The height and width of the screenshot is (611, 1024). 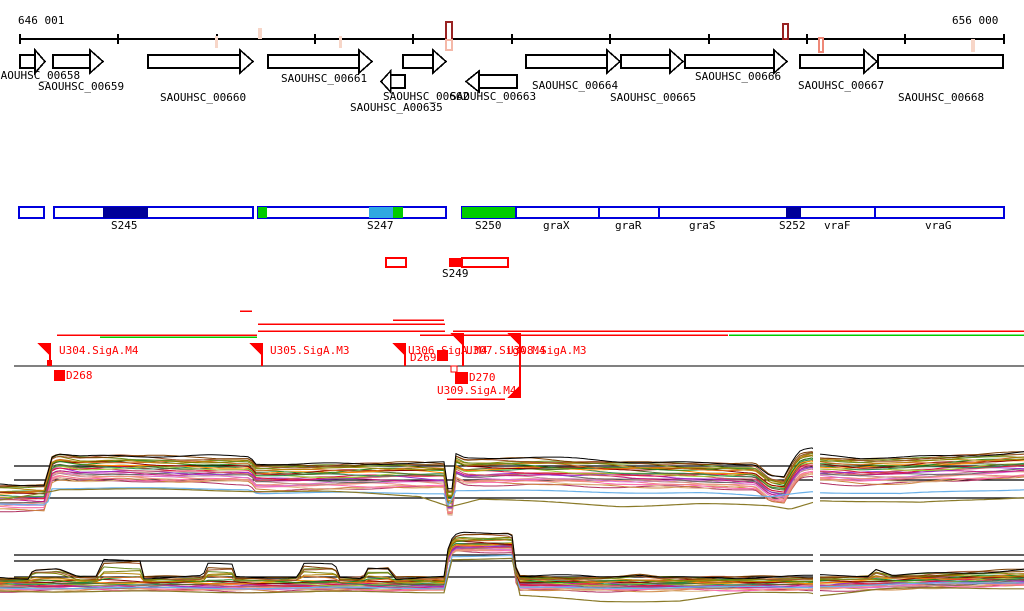 What do you see at coordinates (399, 354) in the screenshot?
I see `tss-flag-U306.SigA.M4` at bounding box center [399, 354].